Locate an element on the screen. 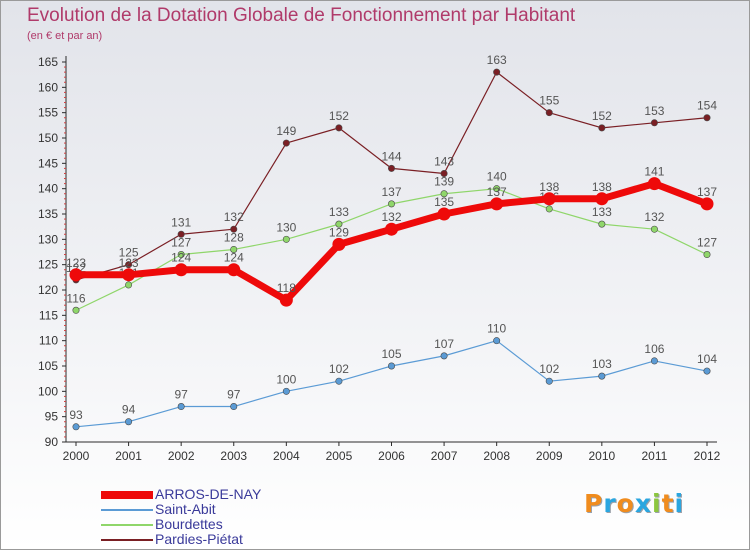 This screenshot has width=750, height=550. y-tick-label: 110 is located at coordinates (48, 341).